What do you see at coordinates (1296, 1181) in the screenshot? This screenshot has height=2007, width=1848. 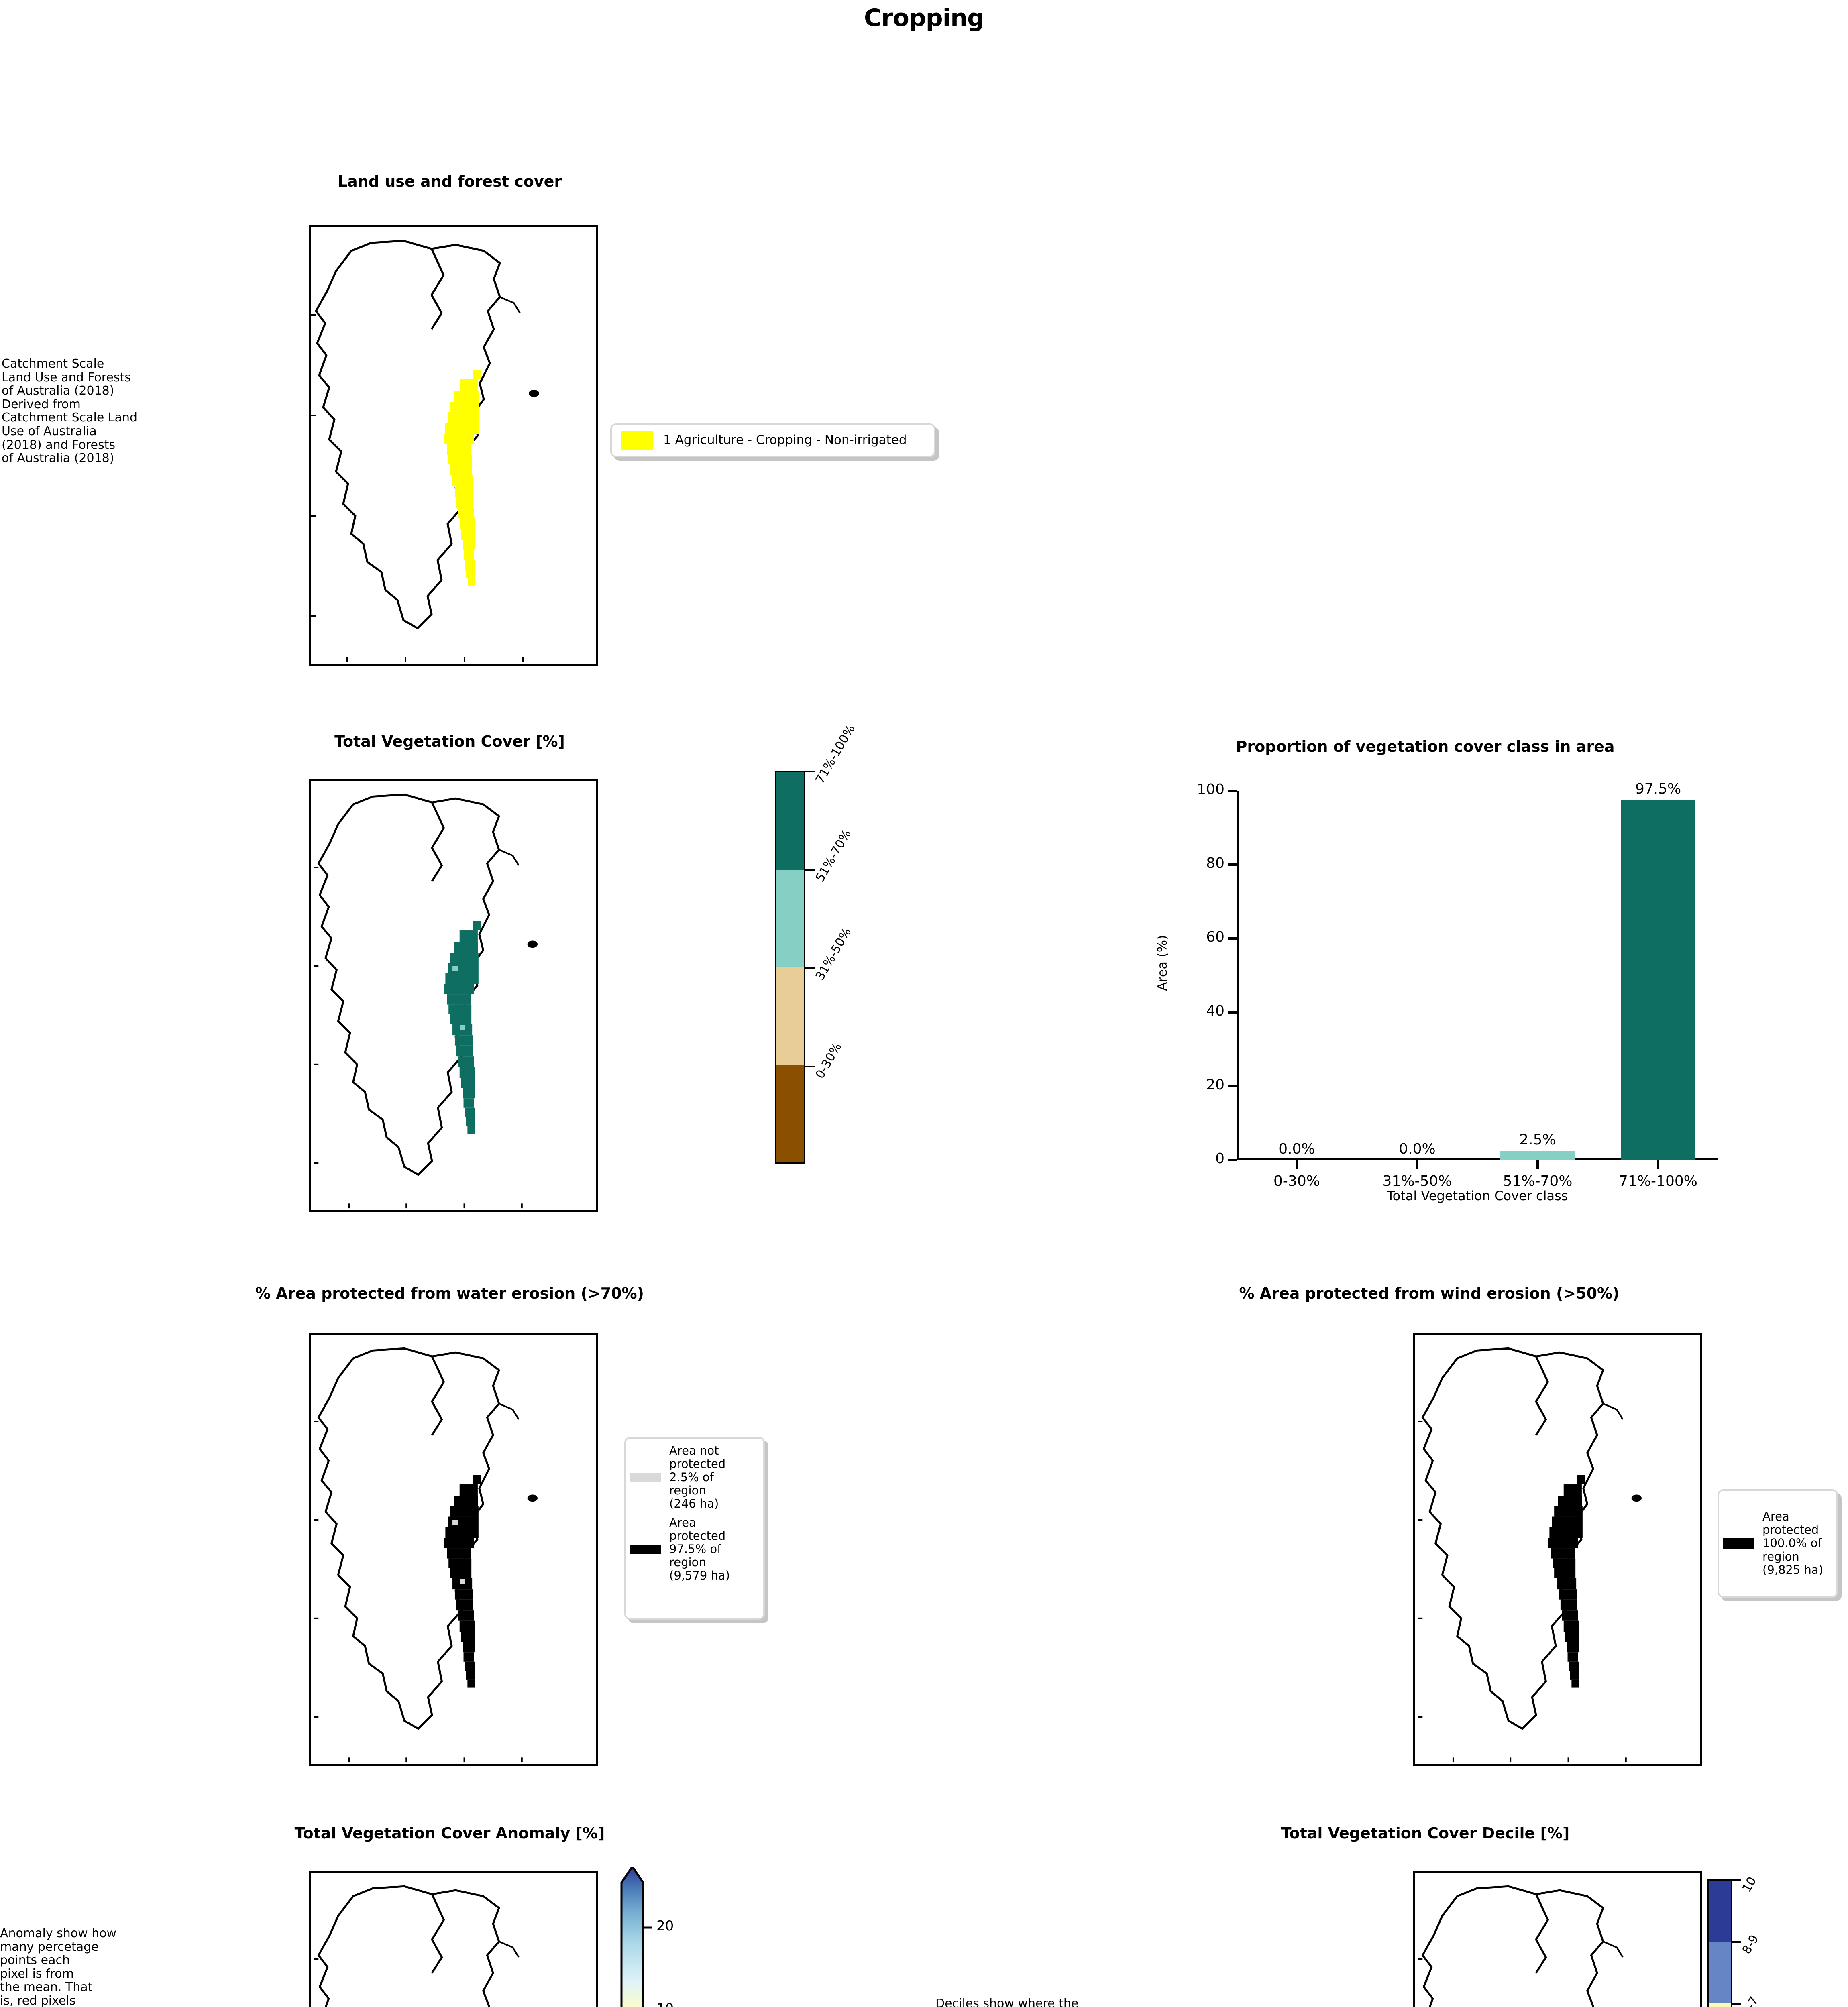 I see `chart-x-tick-label: 0-30%` at bounding box center [1296, 1181].